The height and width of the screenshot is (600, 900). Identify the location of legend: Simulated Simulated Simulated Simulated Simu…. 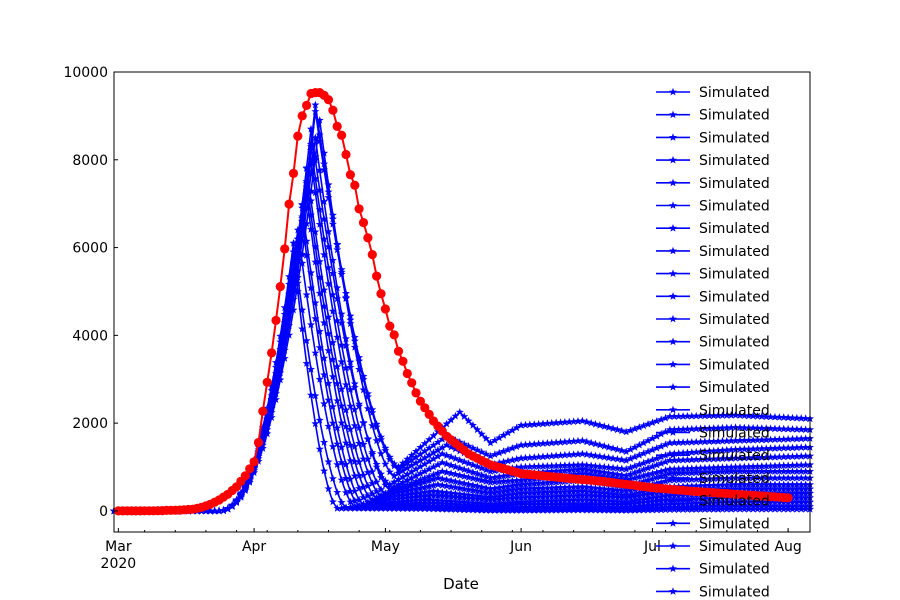
(713, 342).